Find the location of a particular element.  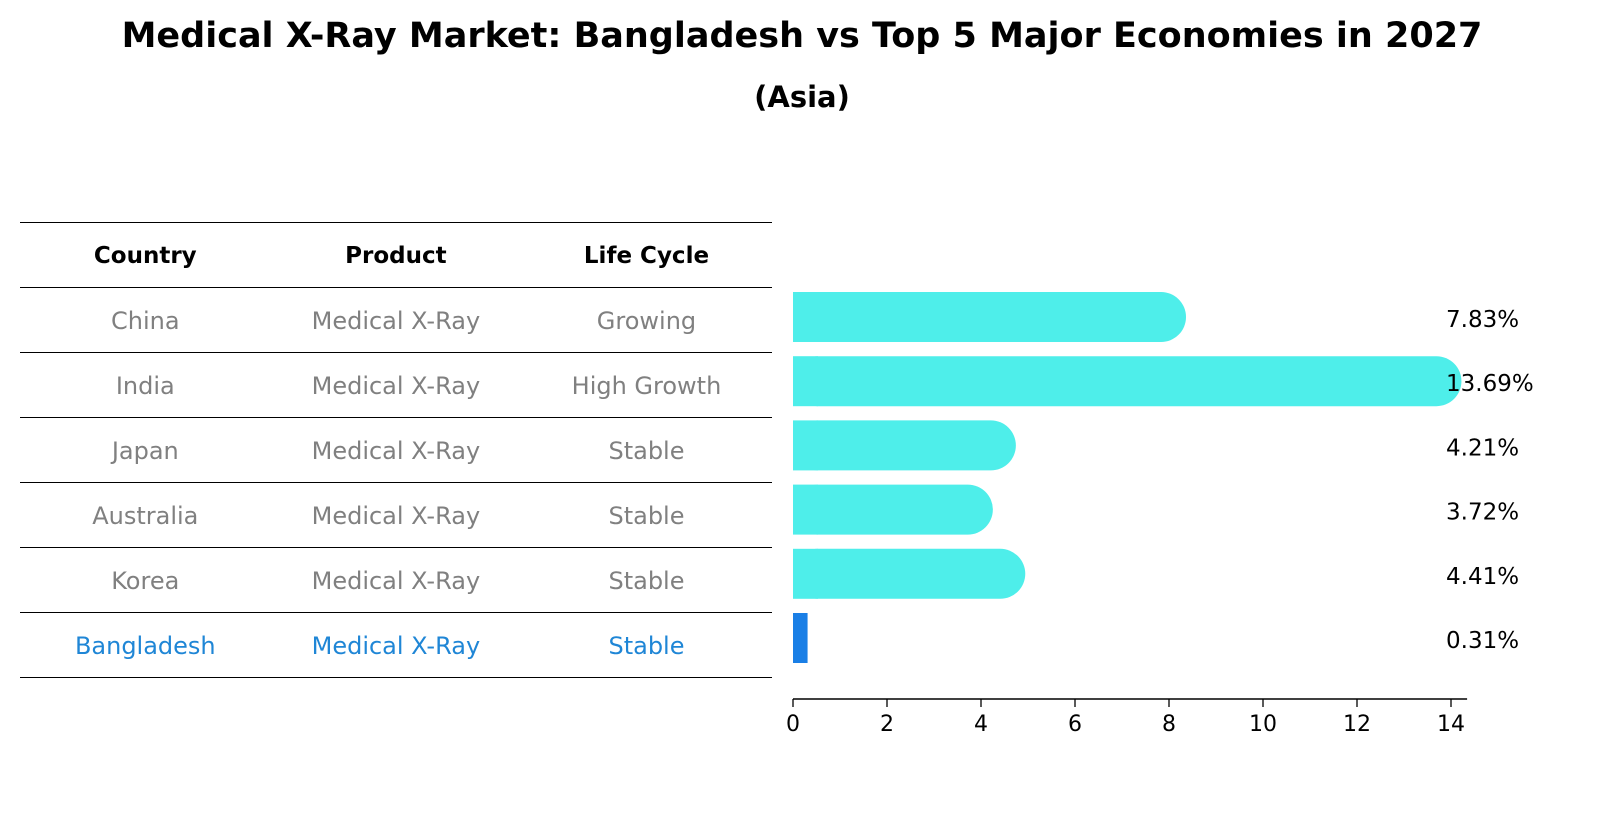

bar-australia-base is located at coordinates (805, 509).